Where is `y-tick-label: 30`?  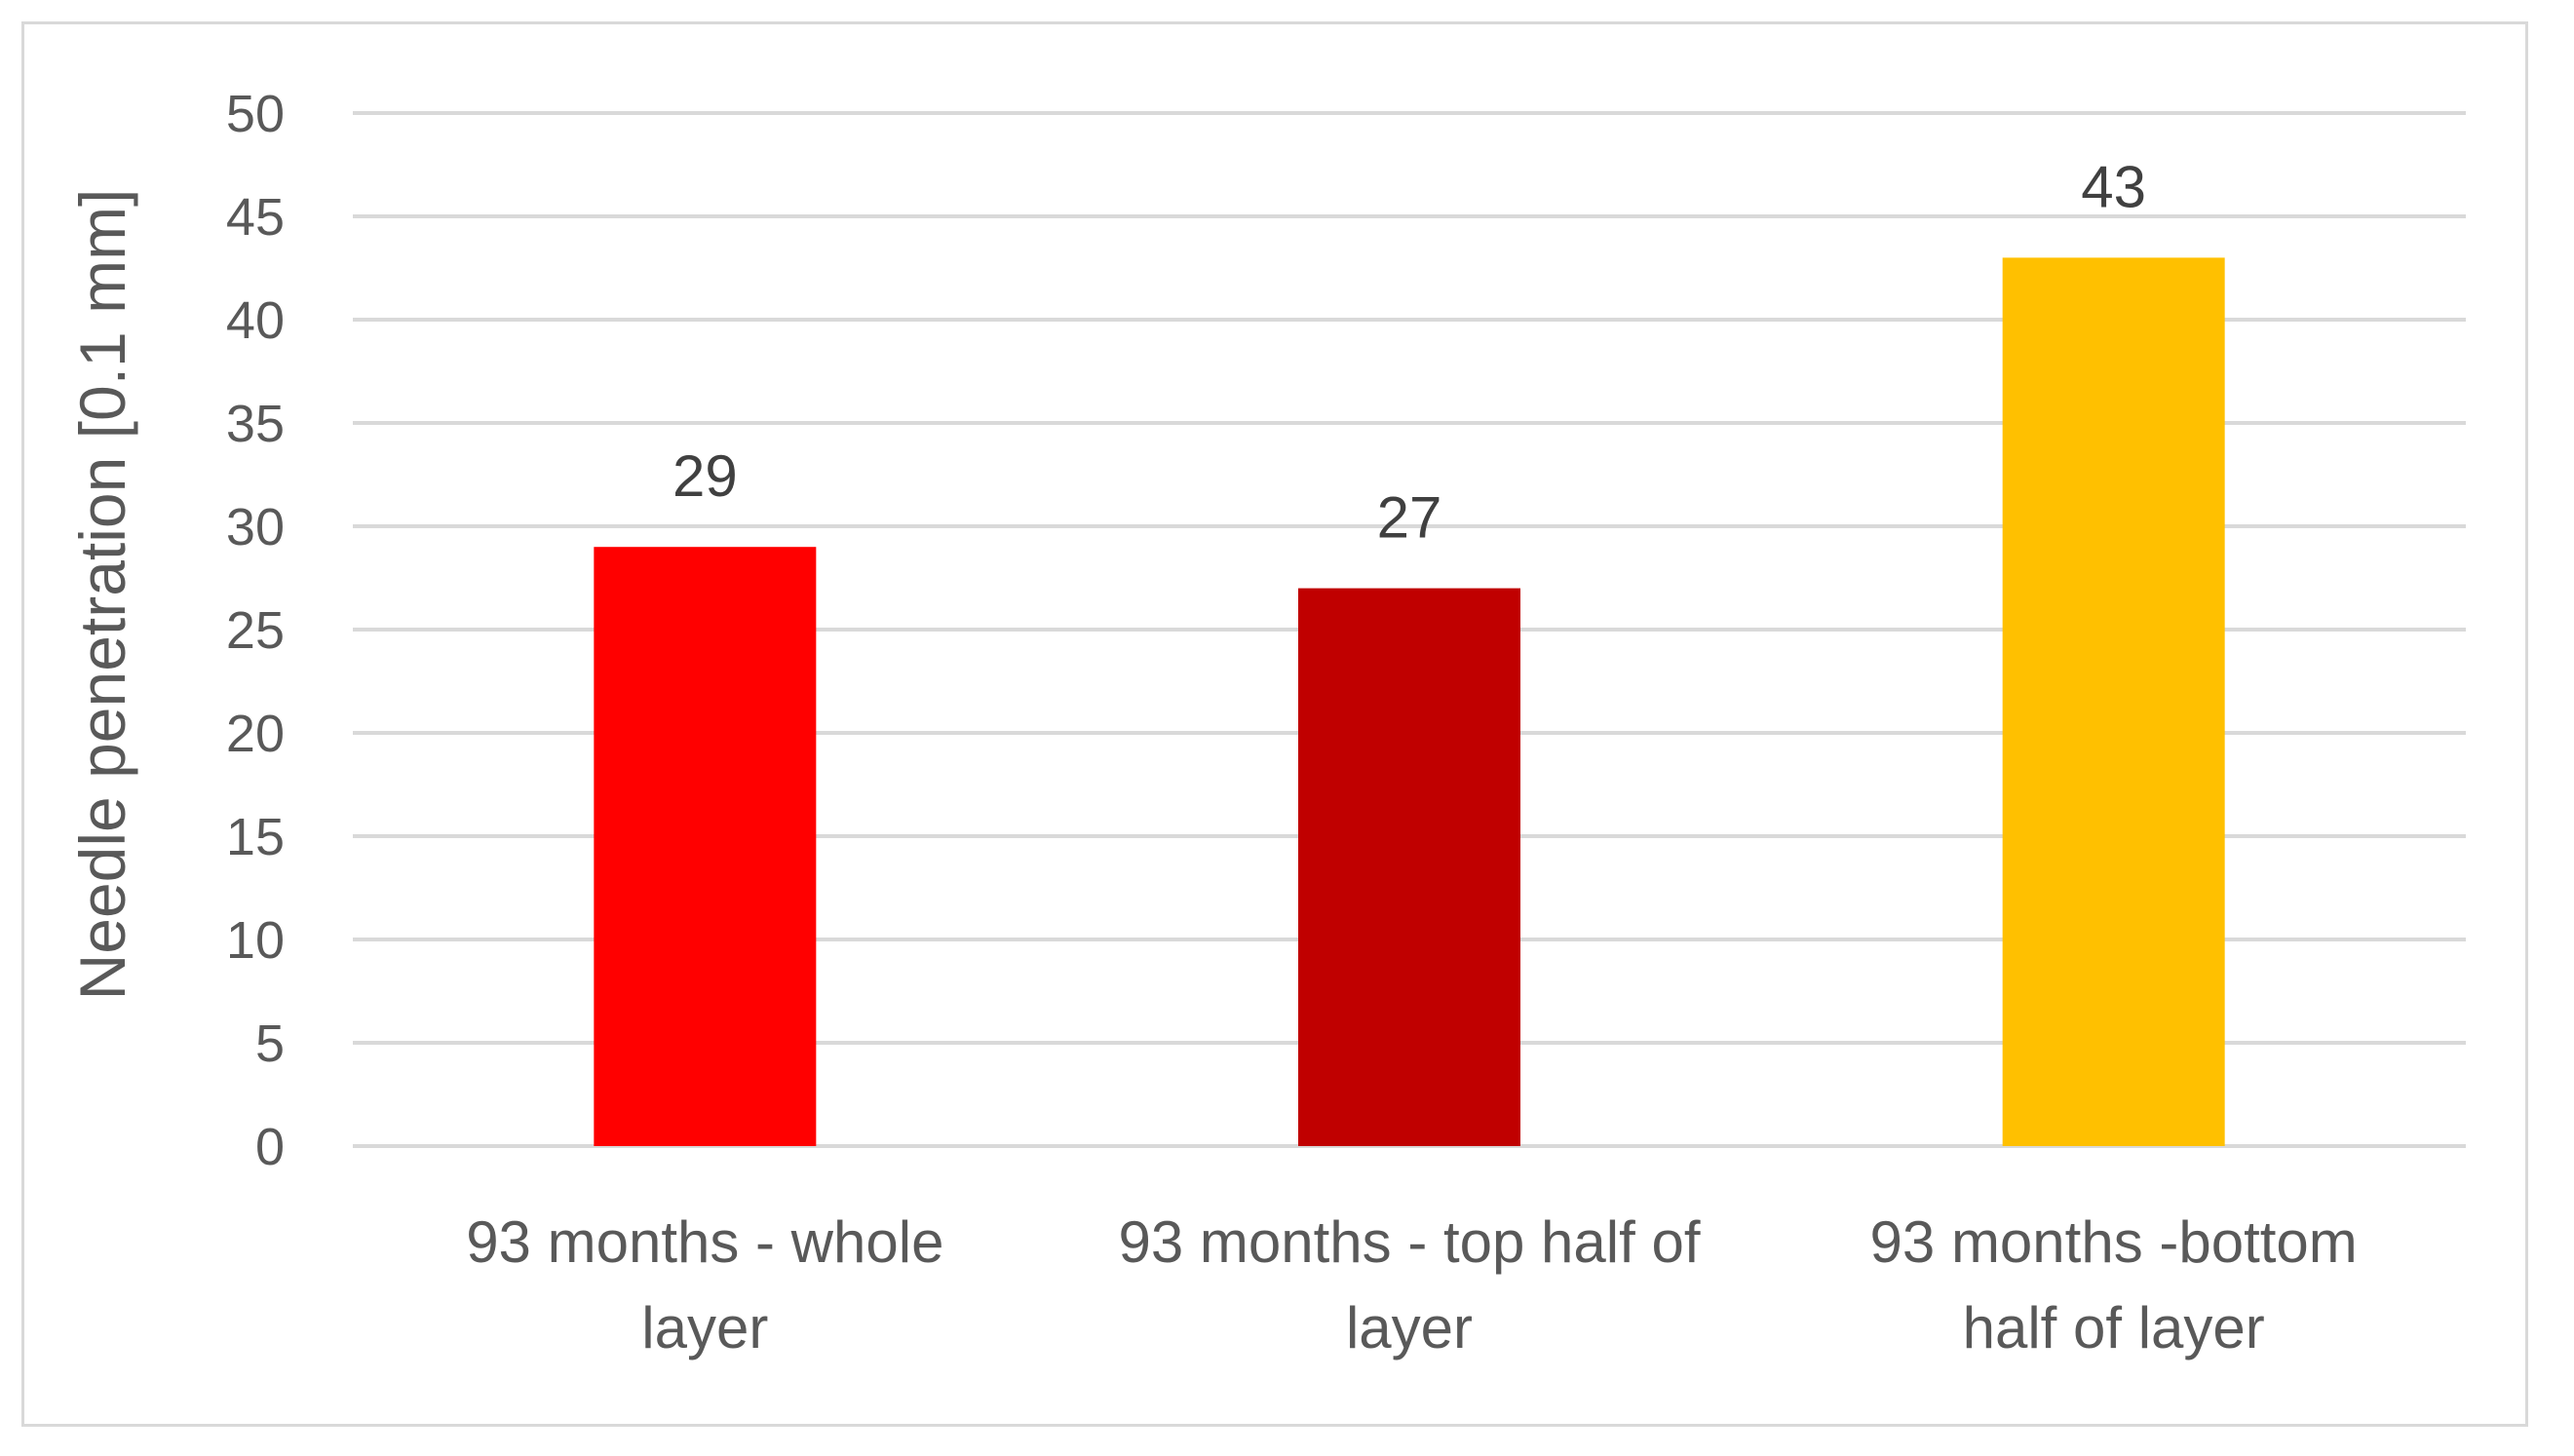
y-tick-label: 30 is located at coordinates (255, 527).